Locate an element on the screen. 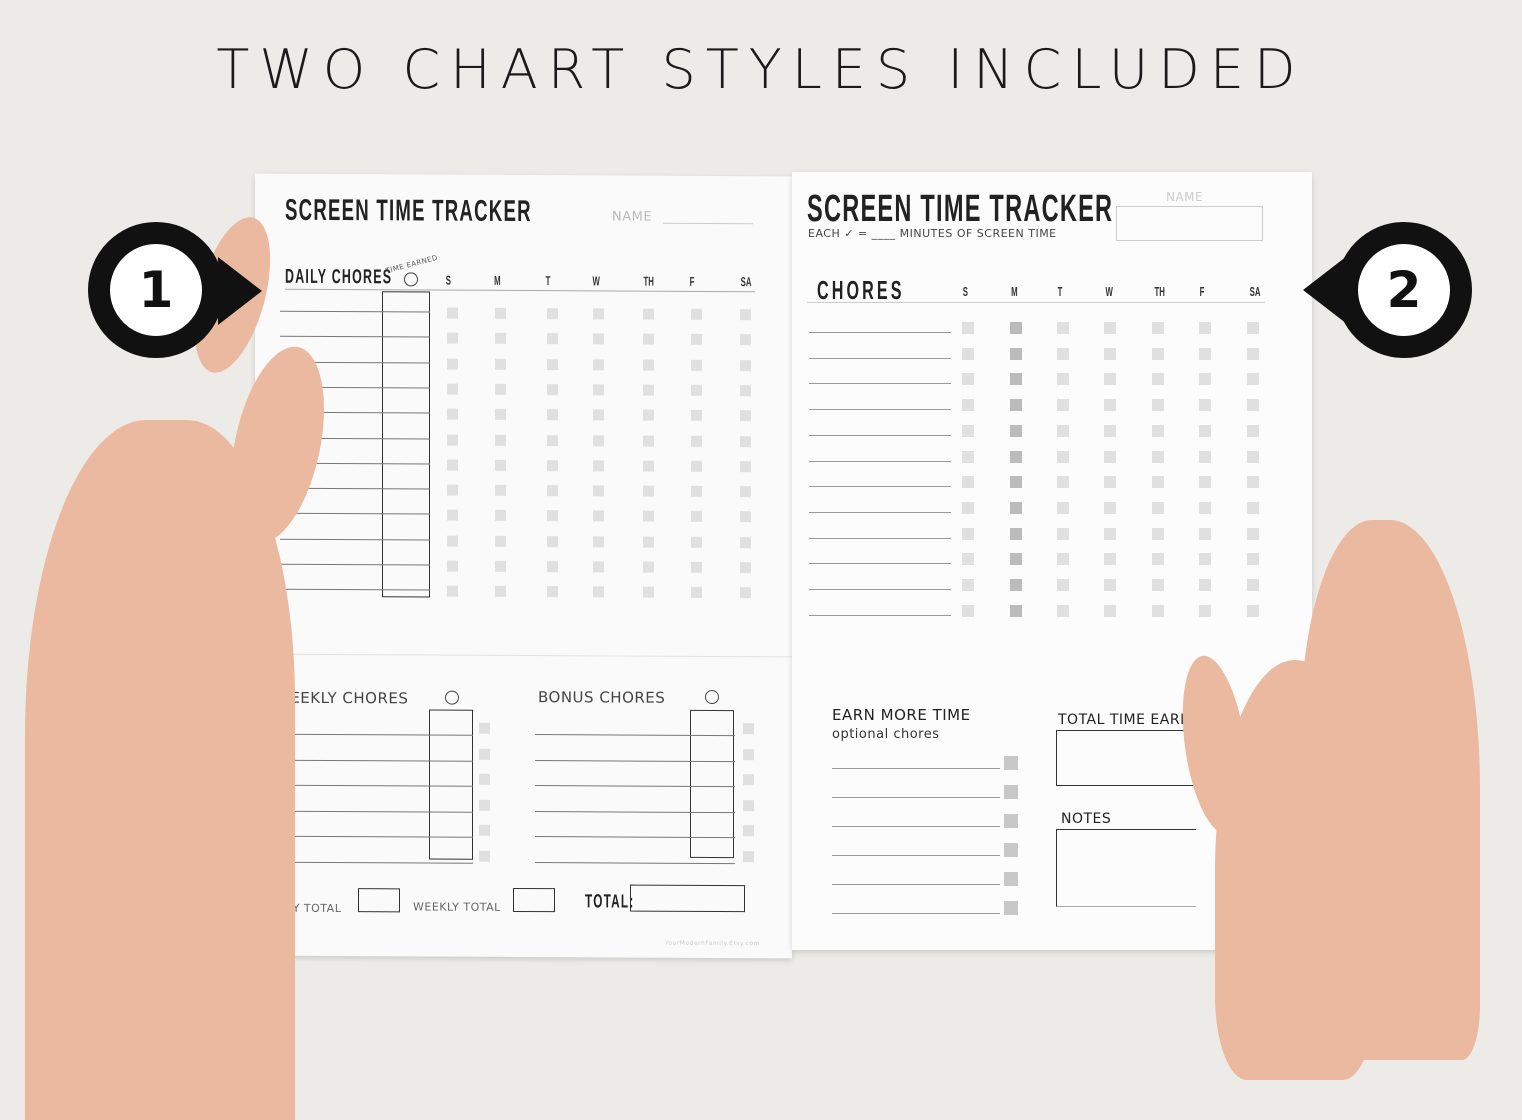 This screenshot has width=1522, height=1120. total-time-earned-box is located at coordinates (1126, 758).